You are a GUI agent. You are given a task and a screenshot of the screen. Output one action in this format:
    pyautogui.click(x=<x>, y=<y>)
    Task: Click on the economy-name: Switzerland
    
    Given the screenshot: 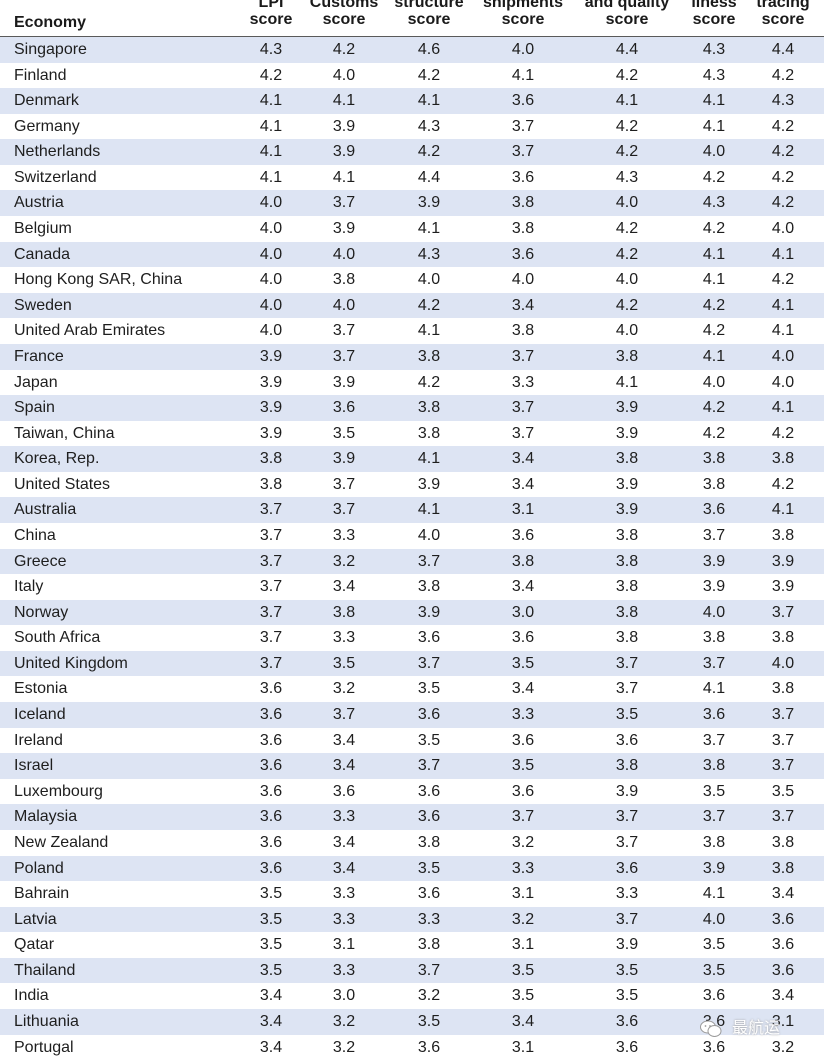 What is the action you would take?
    pyautogui.click(x=55, y=177)
    